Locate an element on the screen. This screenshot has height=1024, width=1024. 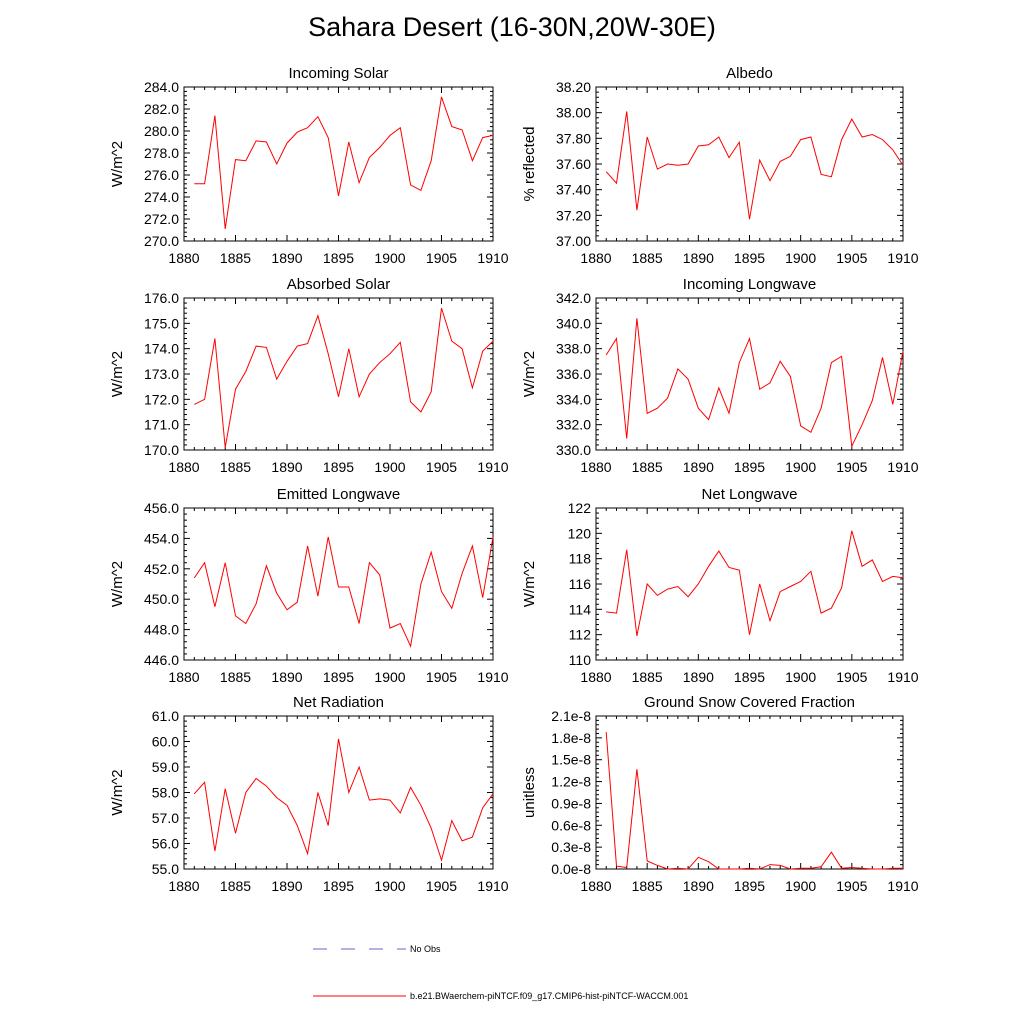
y-tick-label: 446.0 is located at coordinates (161, 660).